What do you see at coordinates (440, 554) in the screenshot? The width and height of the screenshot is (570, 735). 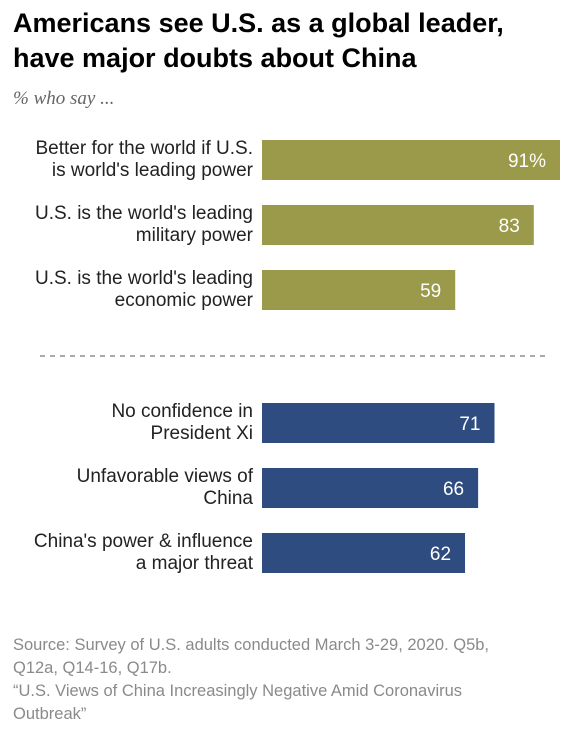 I see `bar-value-label: 62` at bounding box center [440, 554].